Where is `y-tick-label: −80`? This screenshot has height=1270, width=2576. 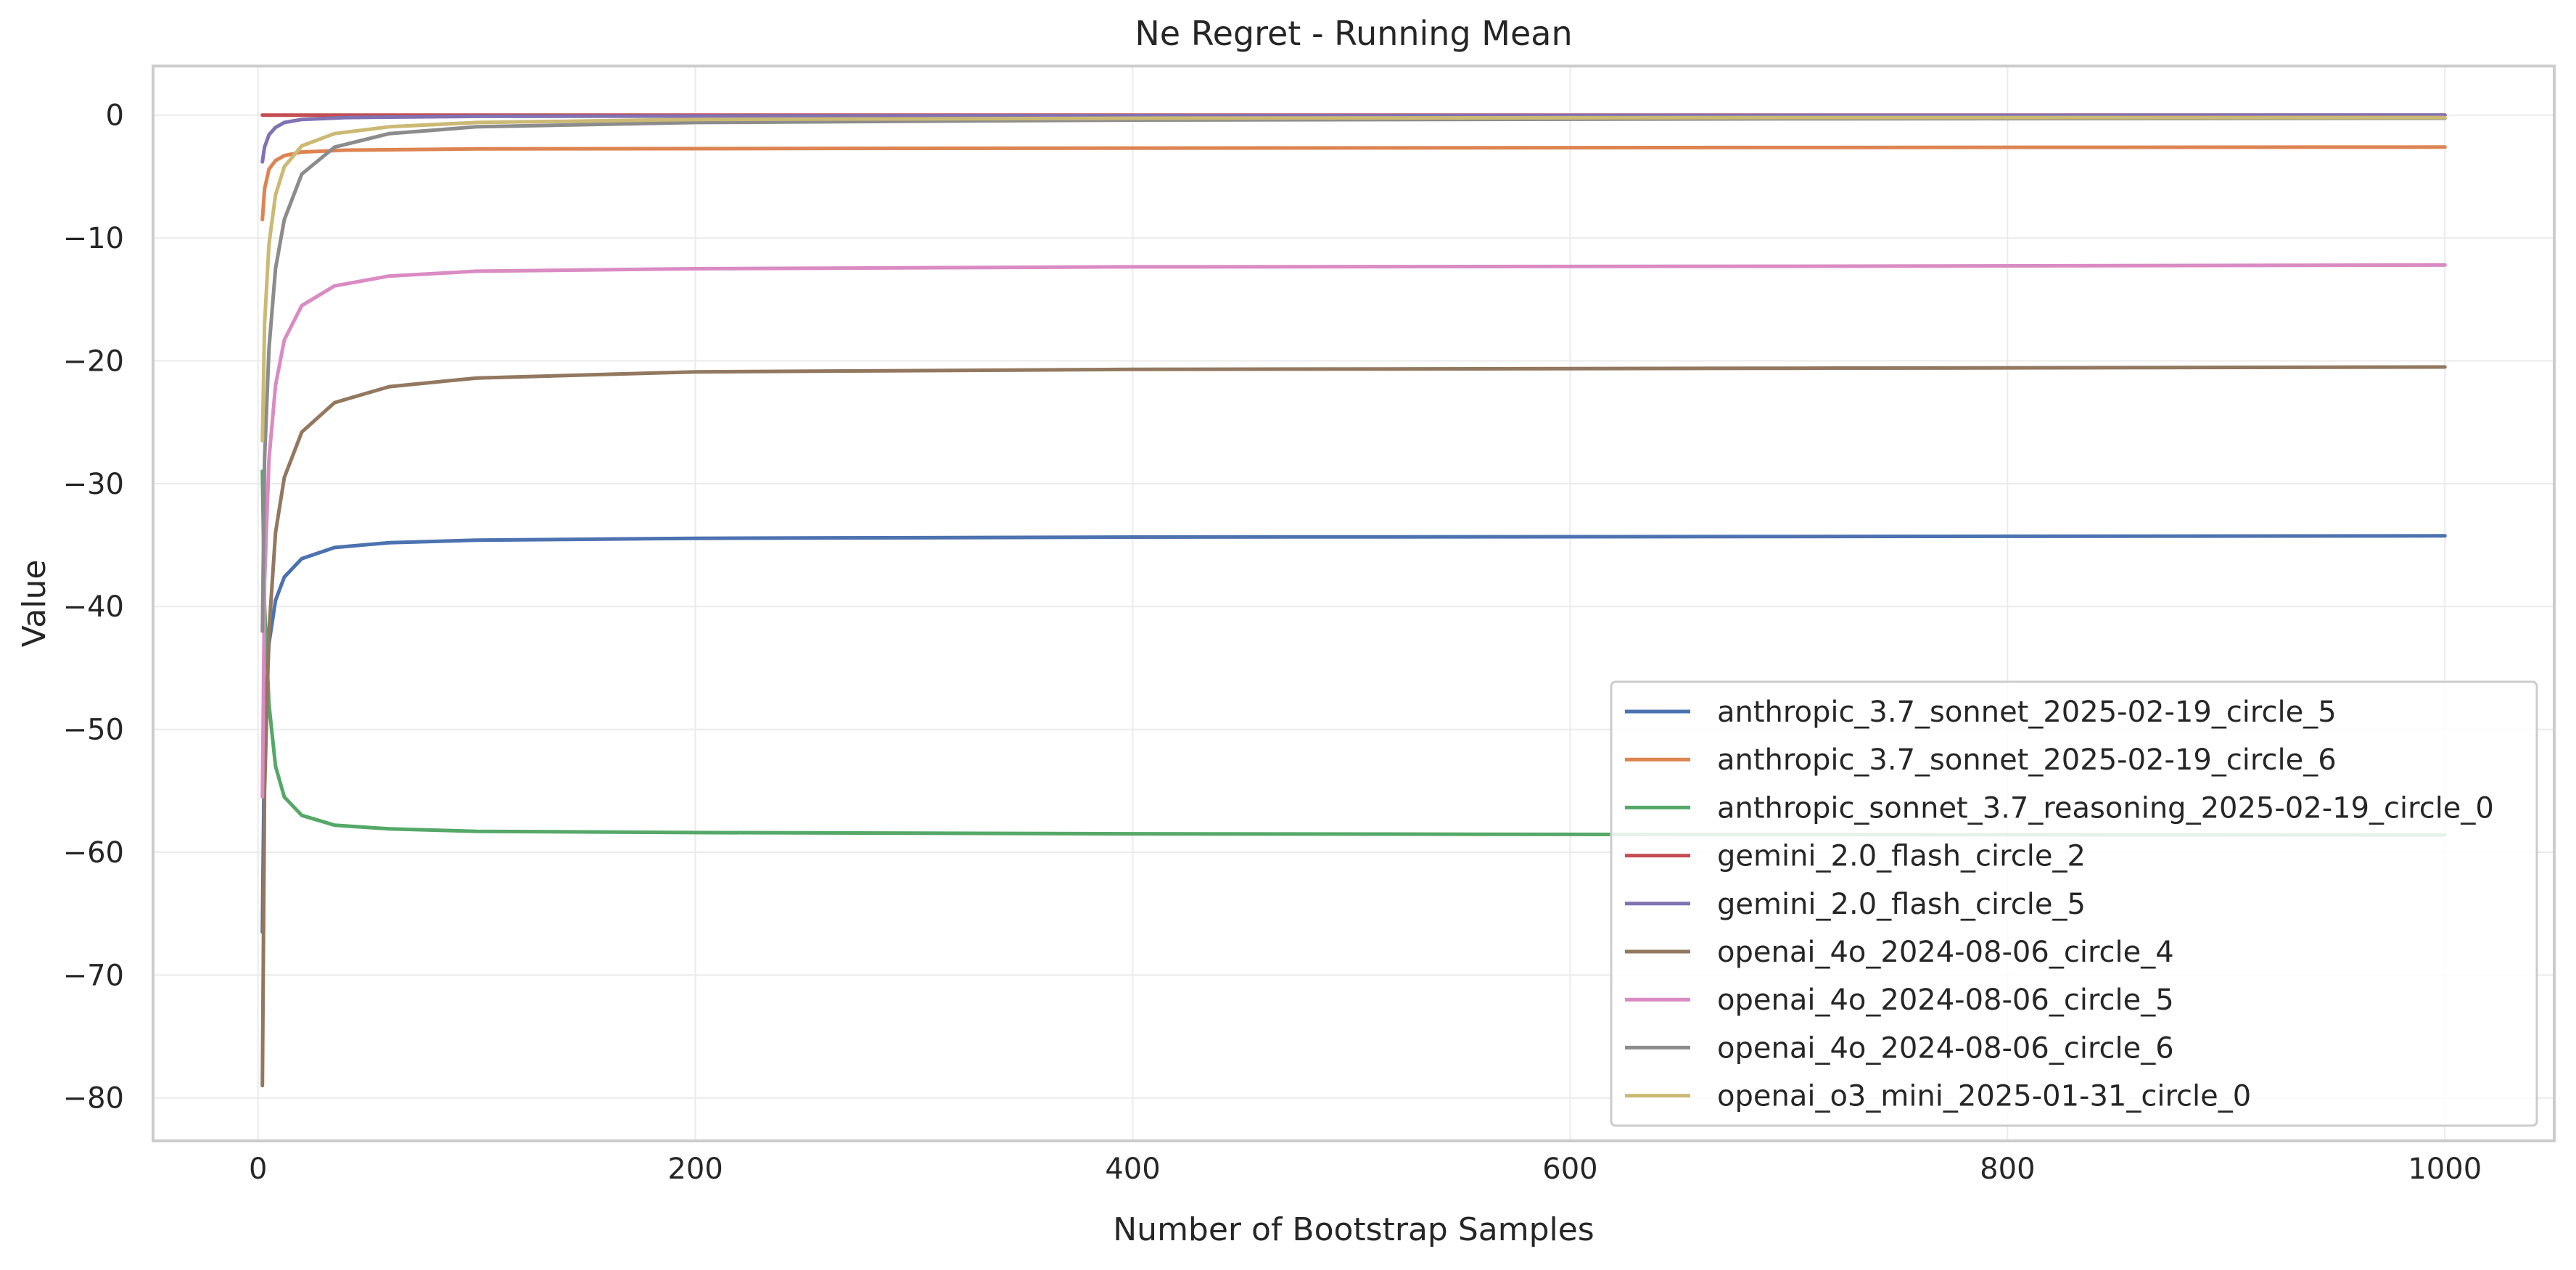
y-tick-label: −80 is located at coordinates (93, 1099).